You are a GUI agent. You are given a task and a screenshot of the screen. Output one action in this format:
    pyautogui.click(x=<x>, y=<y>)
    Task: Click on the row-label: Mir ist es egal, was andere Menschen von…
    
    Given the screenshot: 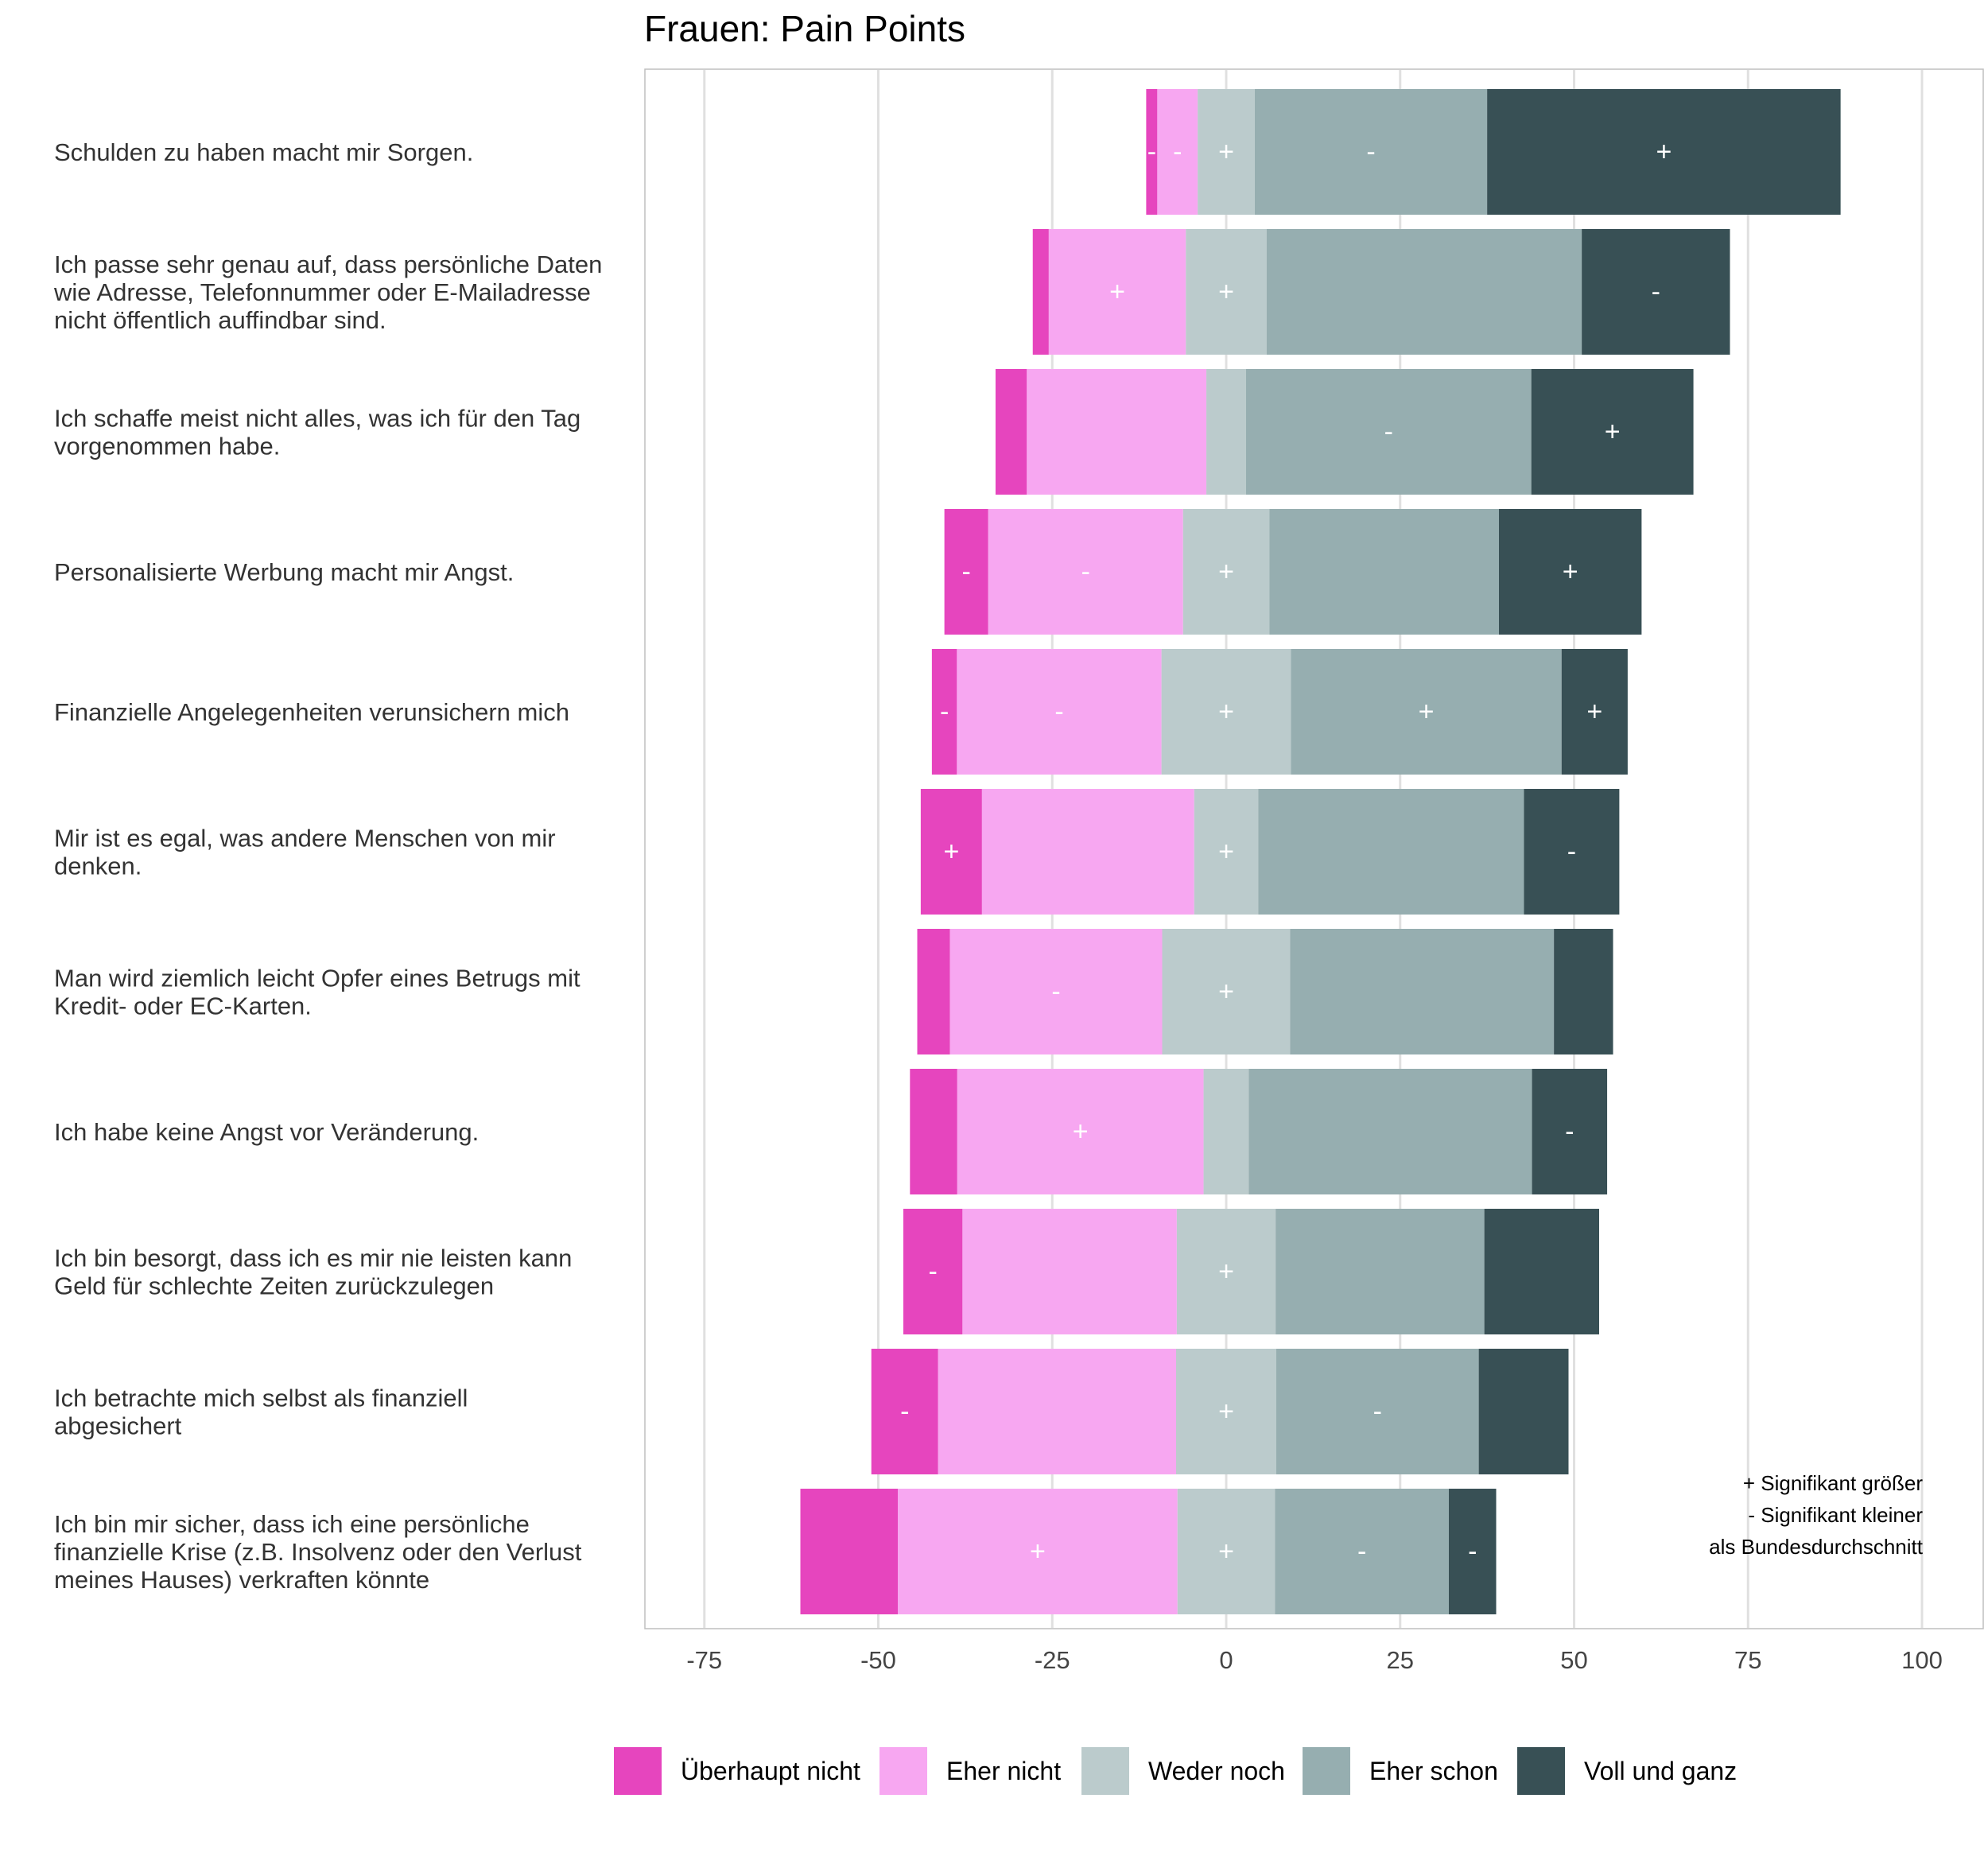 What is the action you would take?
    pyautogui.click(x=305, y=852)
    